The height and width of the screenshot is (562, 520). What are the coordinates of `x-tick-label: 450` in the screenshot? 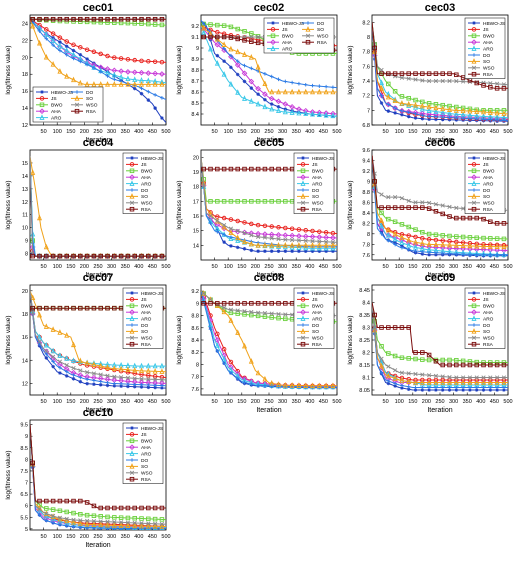 It's located at (323, 402).